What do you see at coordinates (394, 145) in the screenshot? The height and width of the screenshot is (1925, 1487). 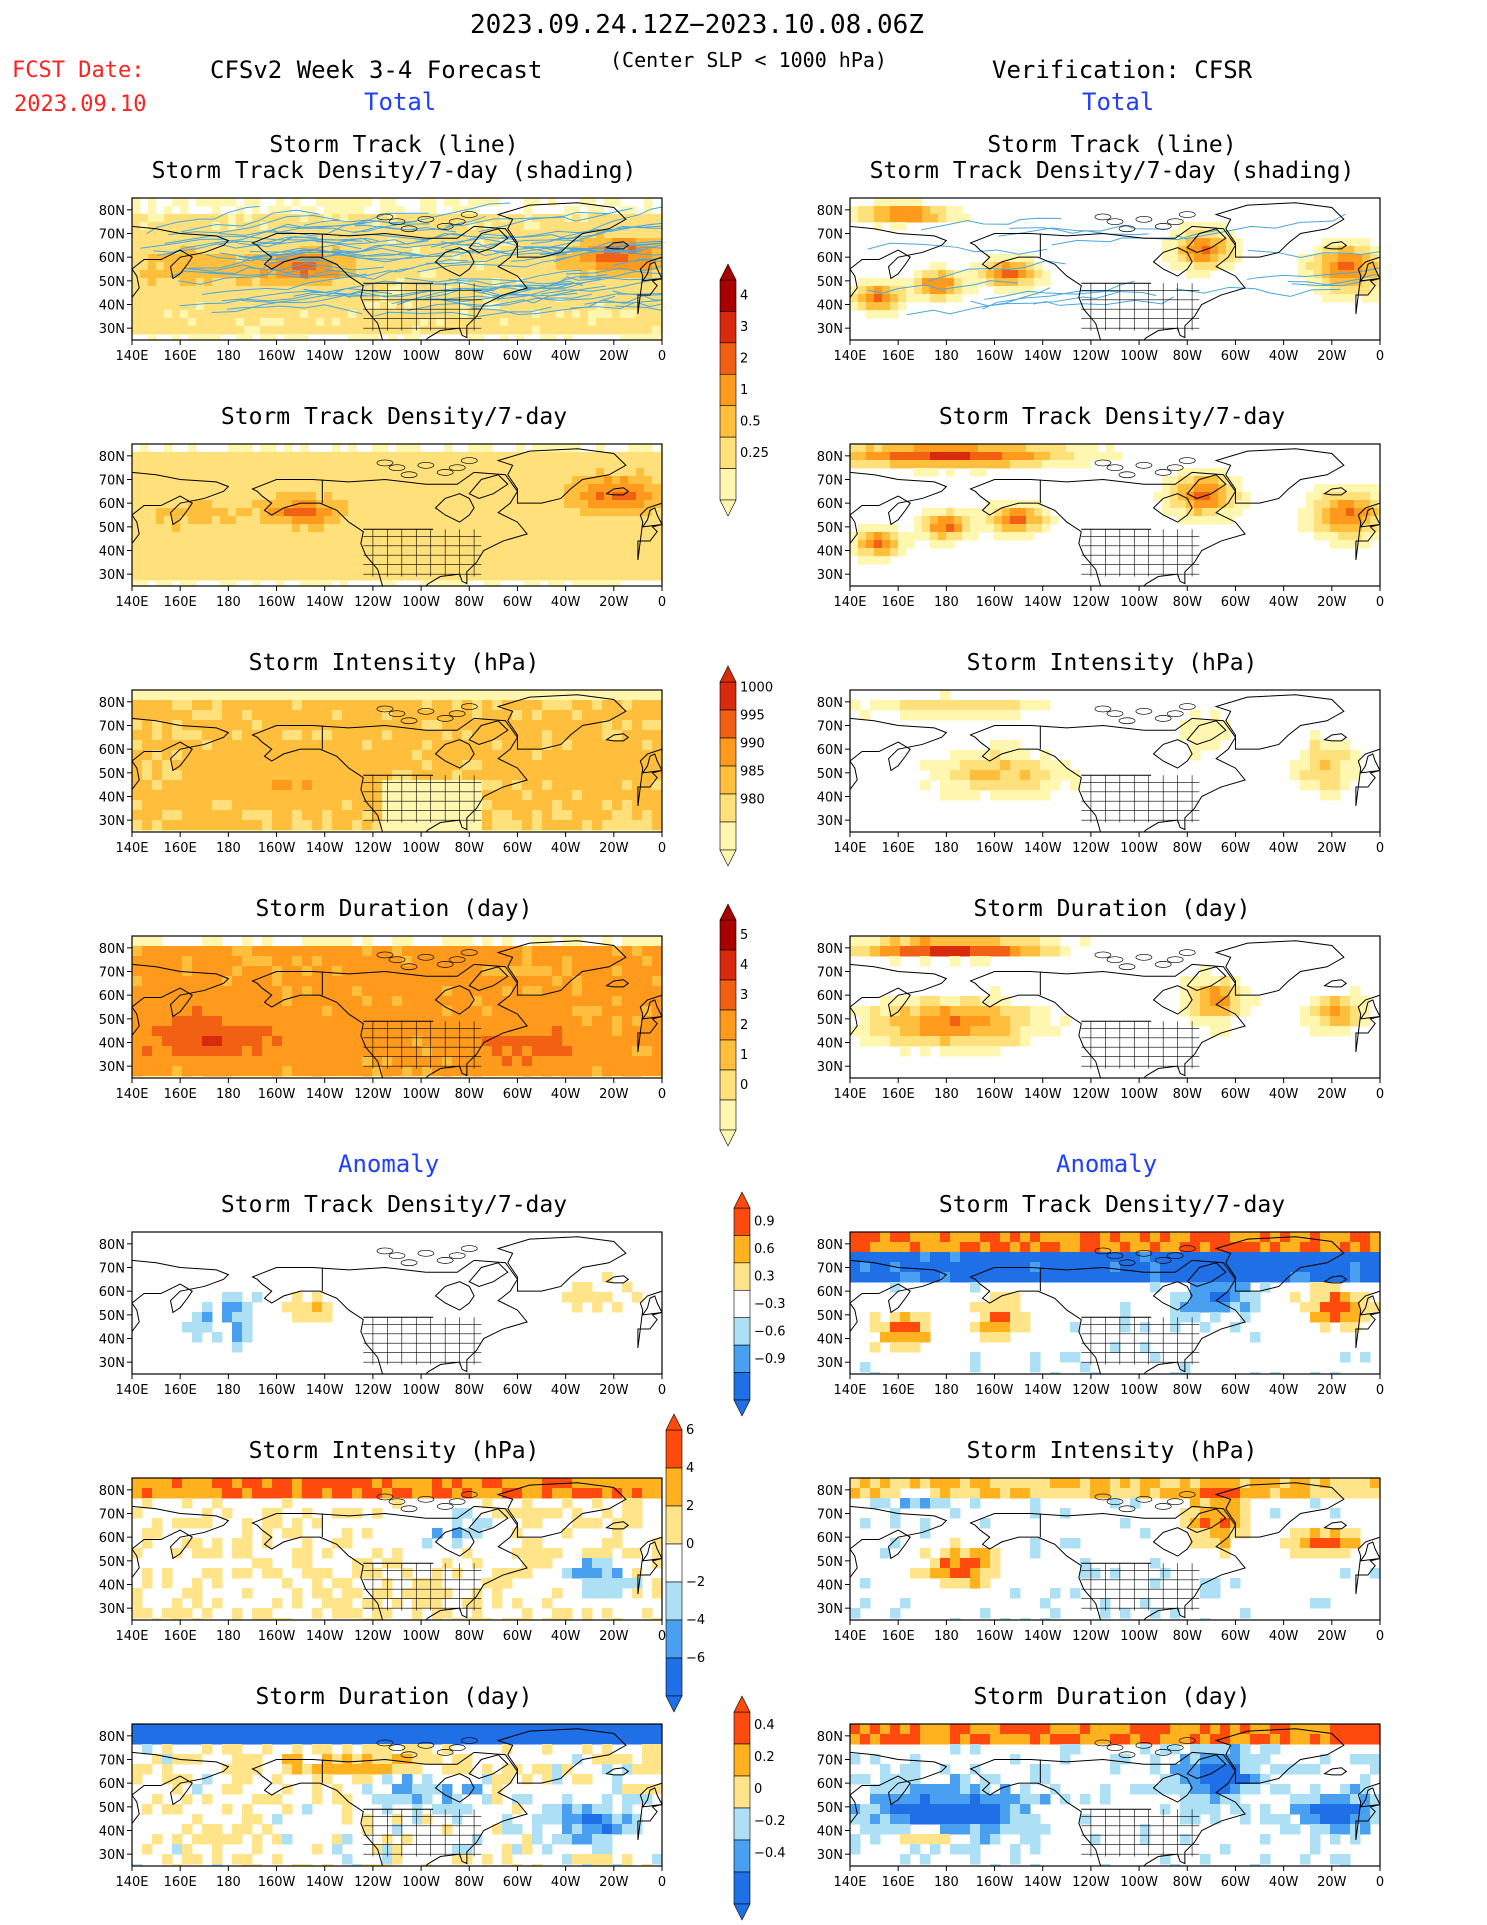 I see `title-track-line-left: Storm Track (line)` at bounding box center [394, 145].